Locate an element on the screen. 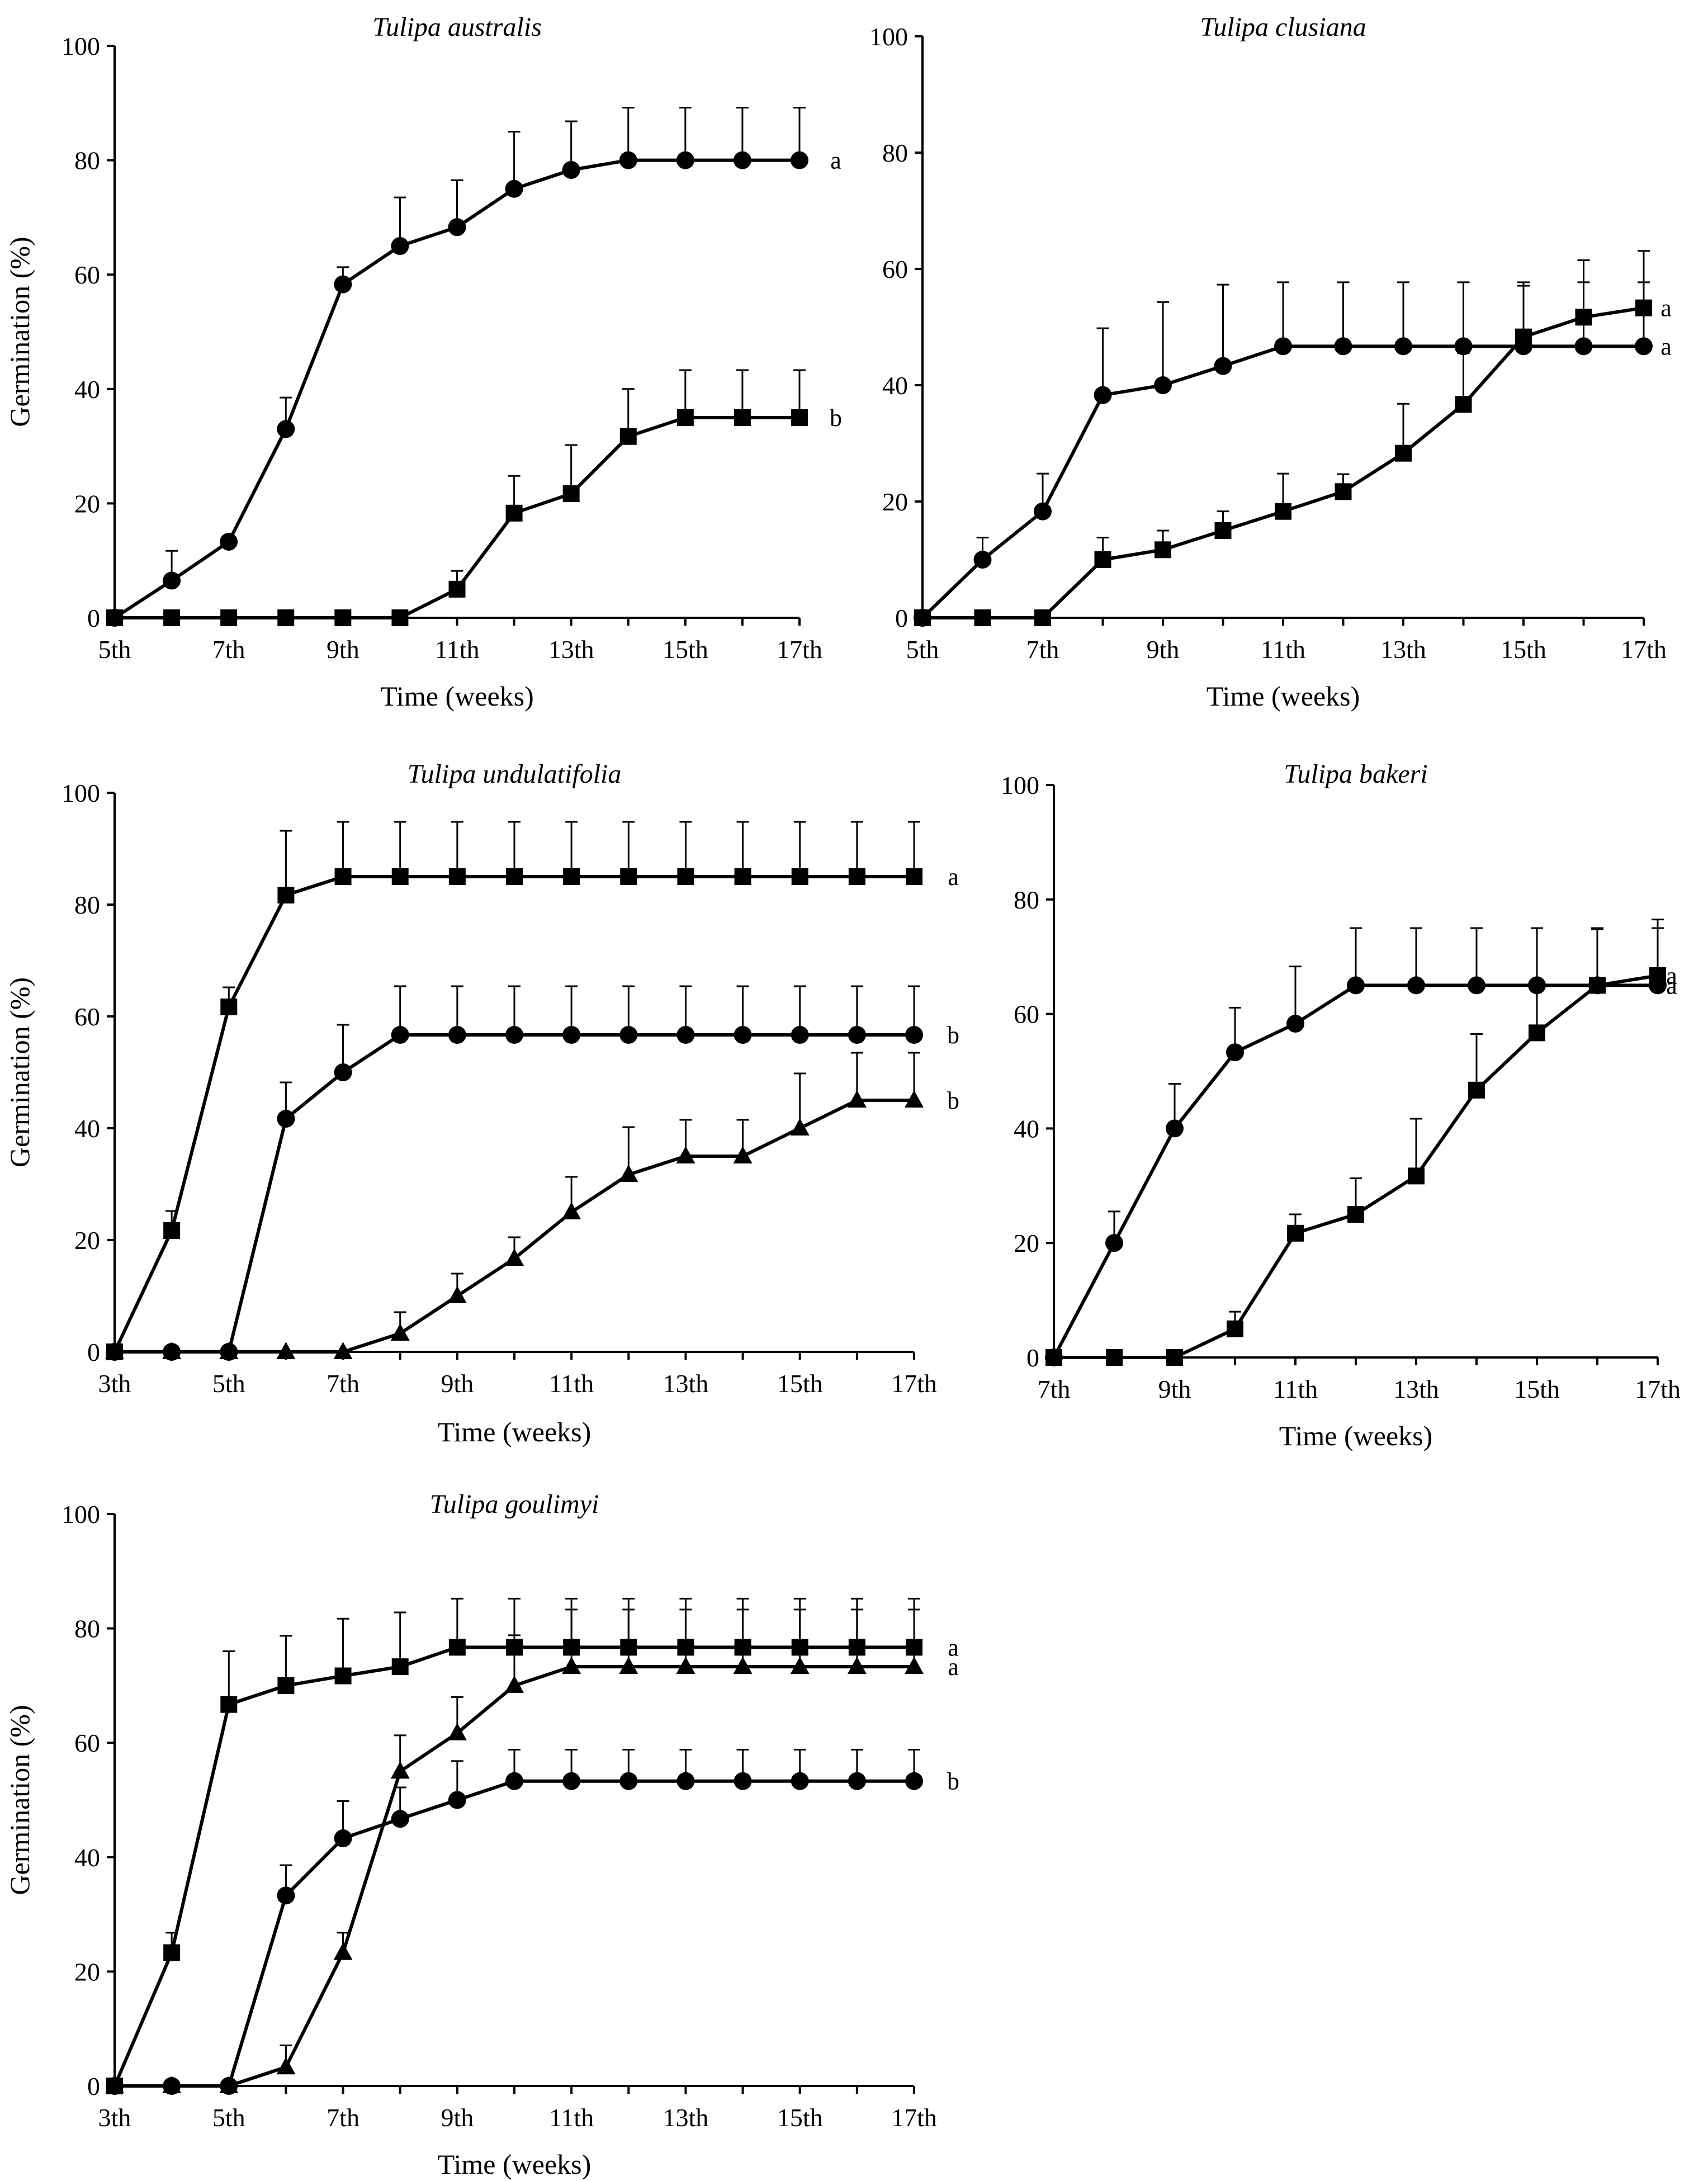 This screenshot has width=1708, height=2181. x-tick-label: 11th is located at coordinates (1295, 1389).